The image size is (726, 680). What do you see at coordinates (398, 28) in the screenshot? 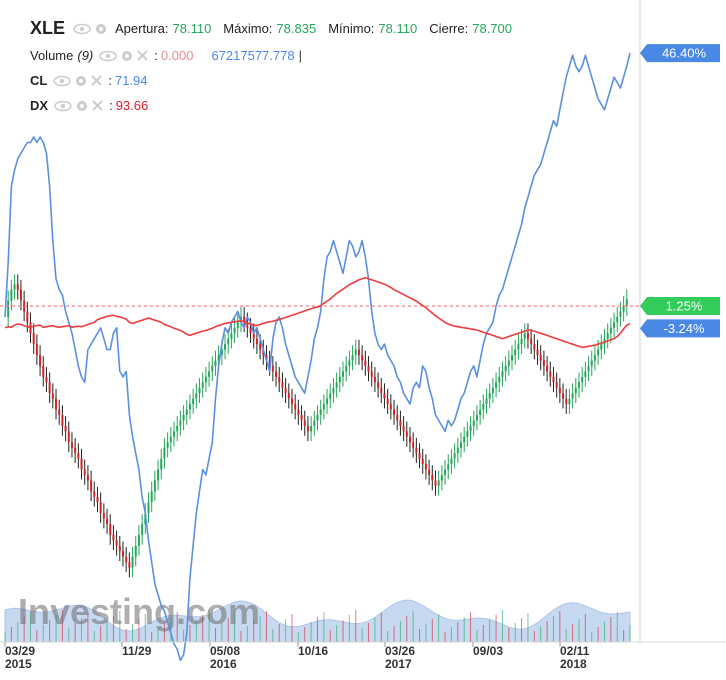
I see `low-value: 78.110` at bounding box center [398, 28].